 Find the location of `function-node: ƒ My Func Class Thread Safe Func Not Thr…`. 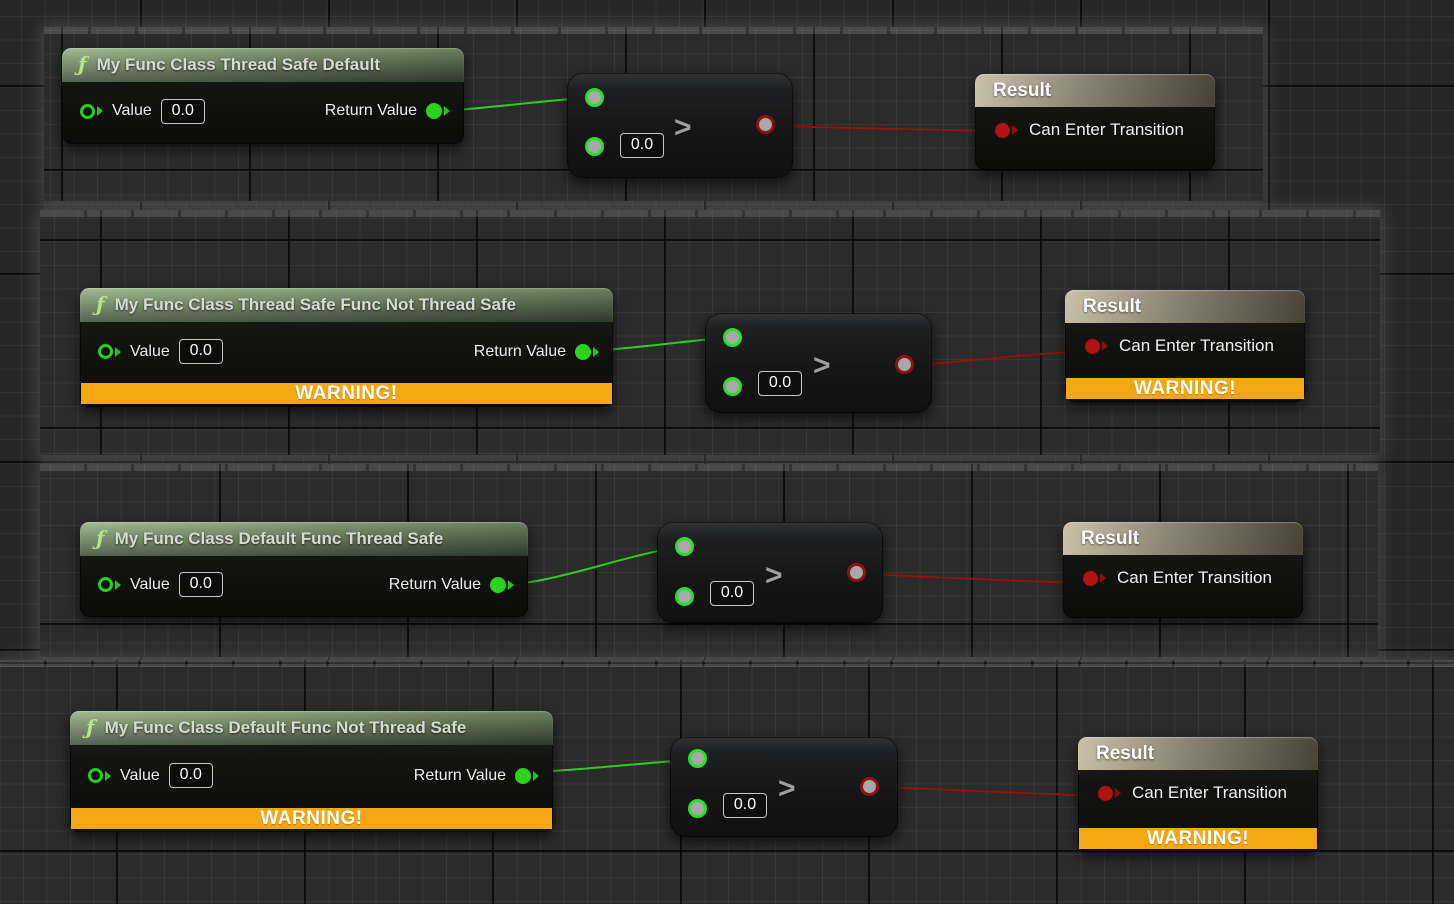

function-node: ƒ My Func Class Thread Safe Func Not Thr… is located at coordinates (346, 347).